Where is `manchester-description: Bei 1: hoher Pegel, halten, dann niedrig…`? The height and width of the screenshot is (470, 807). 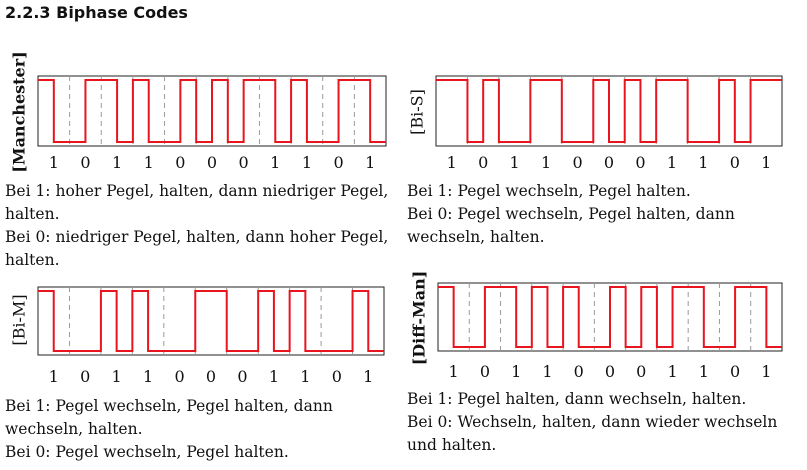
manchester-description: Bei 1: hoher Pegel, halten, dann niedrig… is located at coordinates (204, 226).